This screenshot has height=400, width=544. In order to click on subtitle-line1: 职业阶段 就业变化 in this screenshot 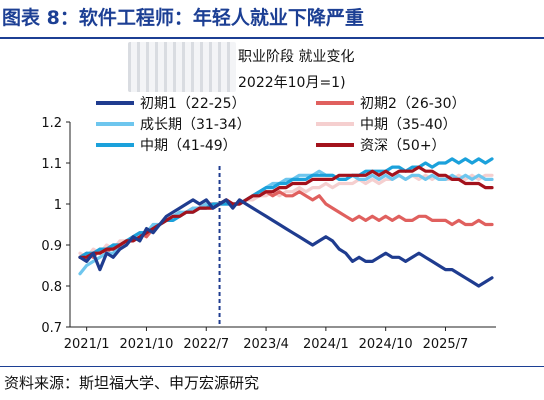, I will do `click(296, 57)`.